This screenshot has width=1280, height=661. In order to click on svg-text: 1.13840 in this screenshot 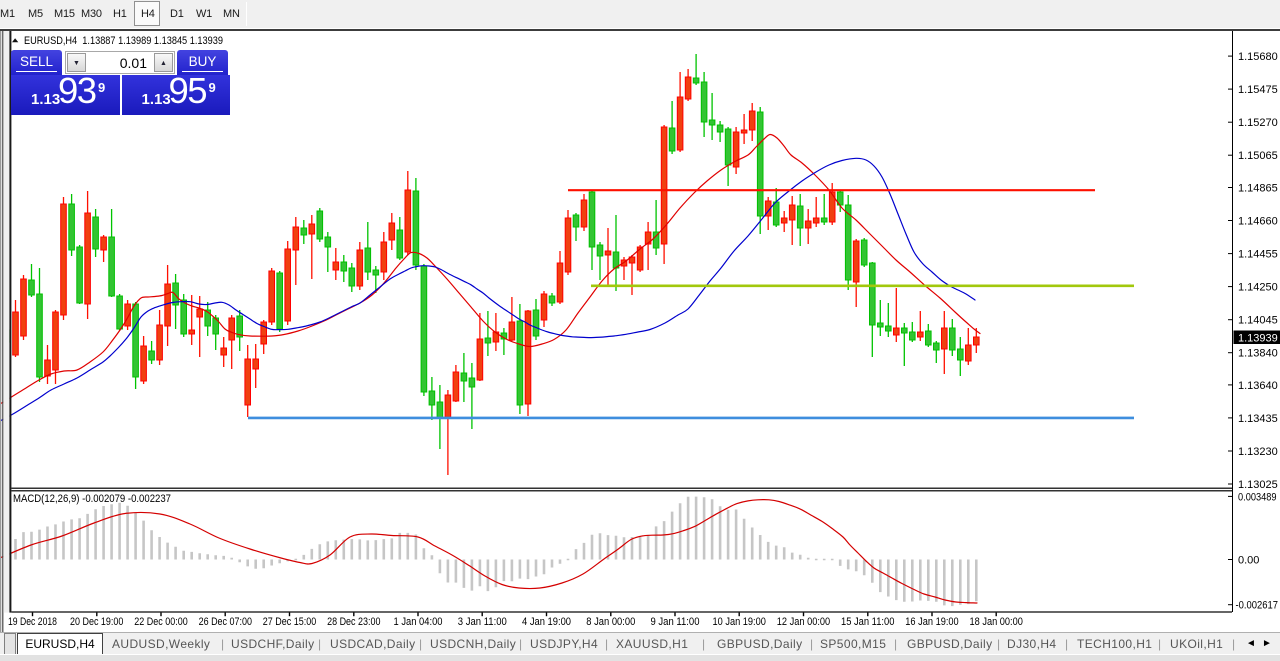, I will do `click(1258, 354)`.